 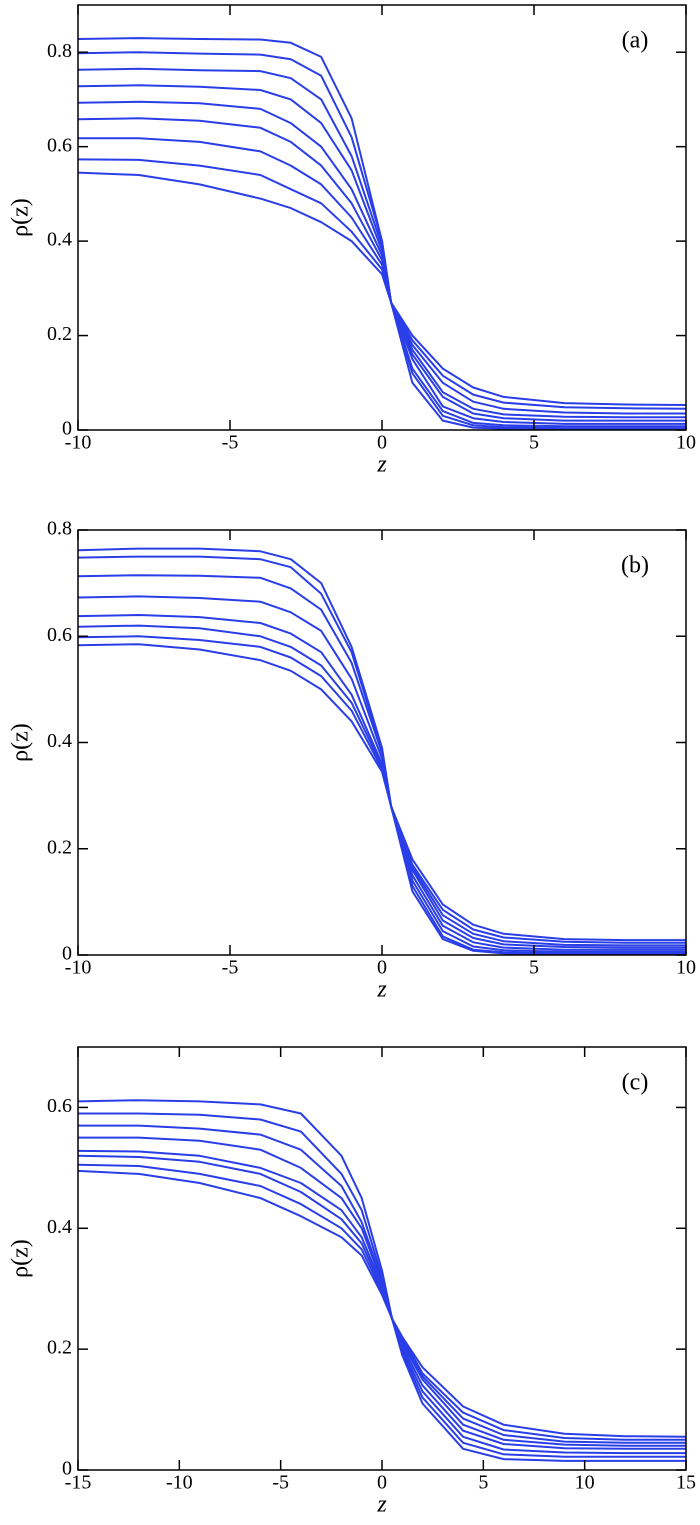 What do you see at coordinates (635, 1083) in the screenshot?
I see `panel-label: (c)` at bounding box center [635, 1083].